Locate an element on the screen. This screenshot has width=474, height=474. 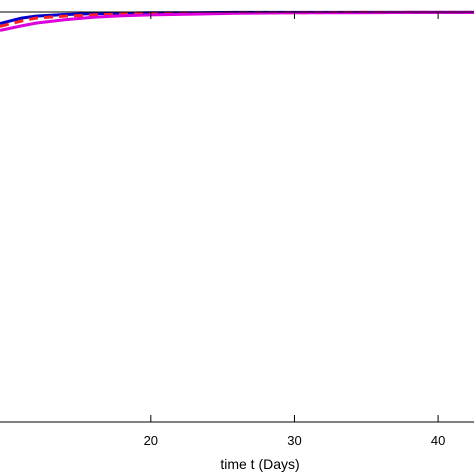
x-axis-label: time t (Days) is located at coordinates (259, 464).